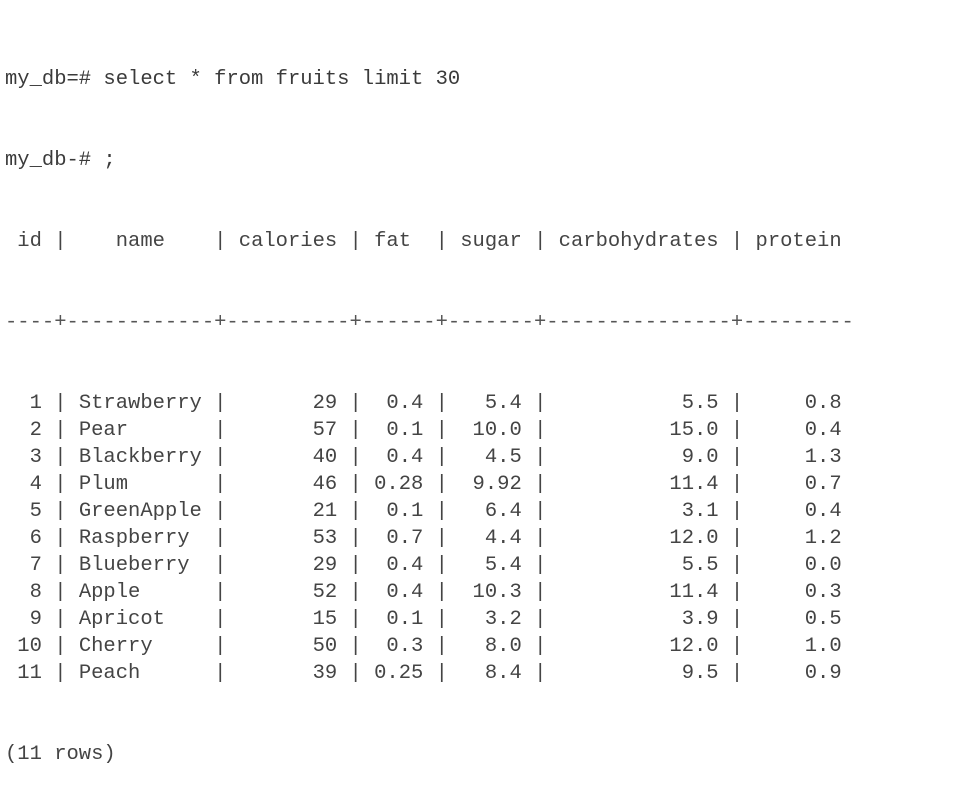  What do you see at coordinates (140, 538) in the screenshot?
I see `cell-name: Raspberry` at bounding box center [140, 538].